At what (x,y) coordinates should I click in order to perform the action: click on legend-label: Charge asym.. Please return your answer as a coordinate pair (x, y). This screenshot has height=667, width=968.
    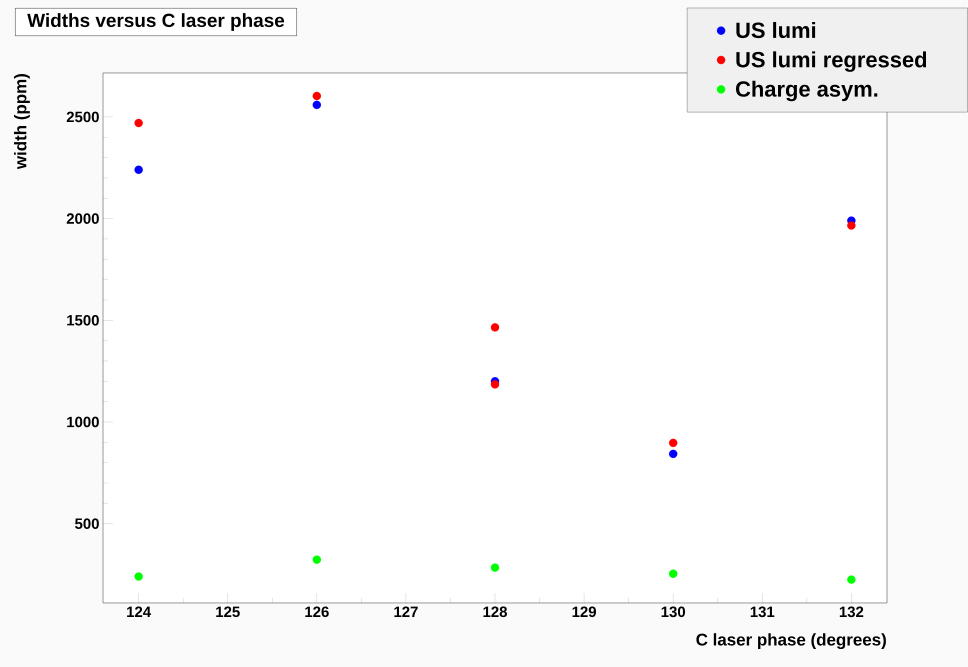
    Looking at the image, I should click on (807, 91).